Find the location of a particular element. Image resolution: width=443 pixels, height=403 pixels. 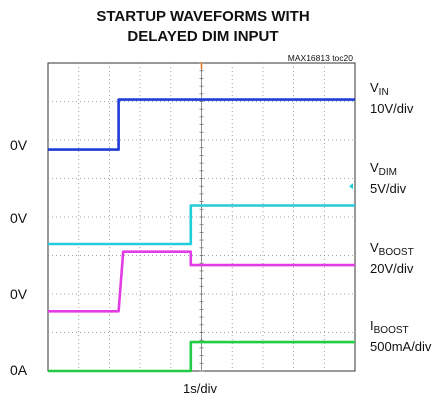

channel-name-vin: VIN is located at coordinates (379, 89).